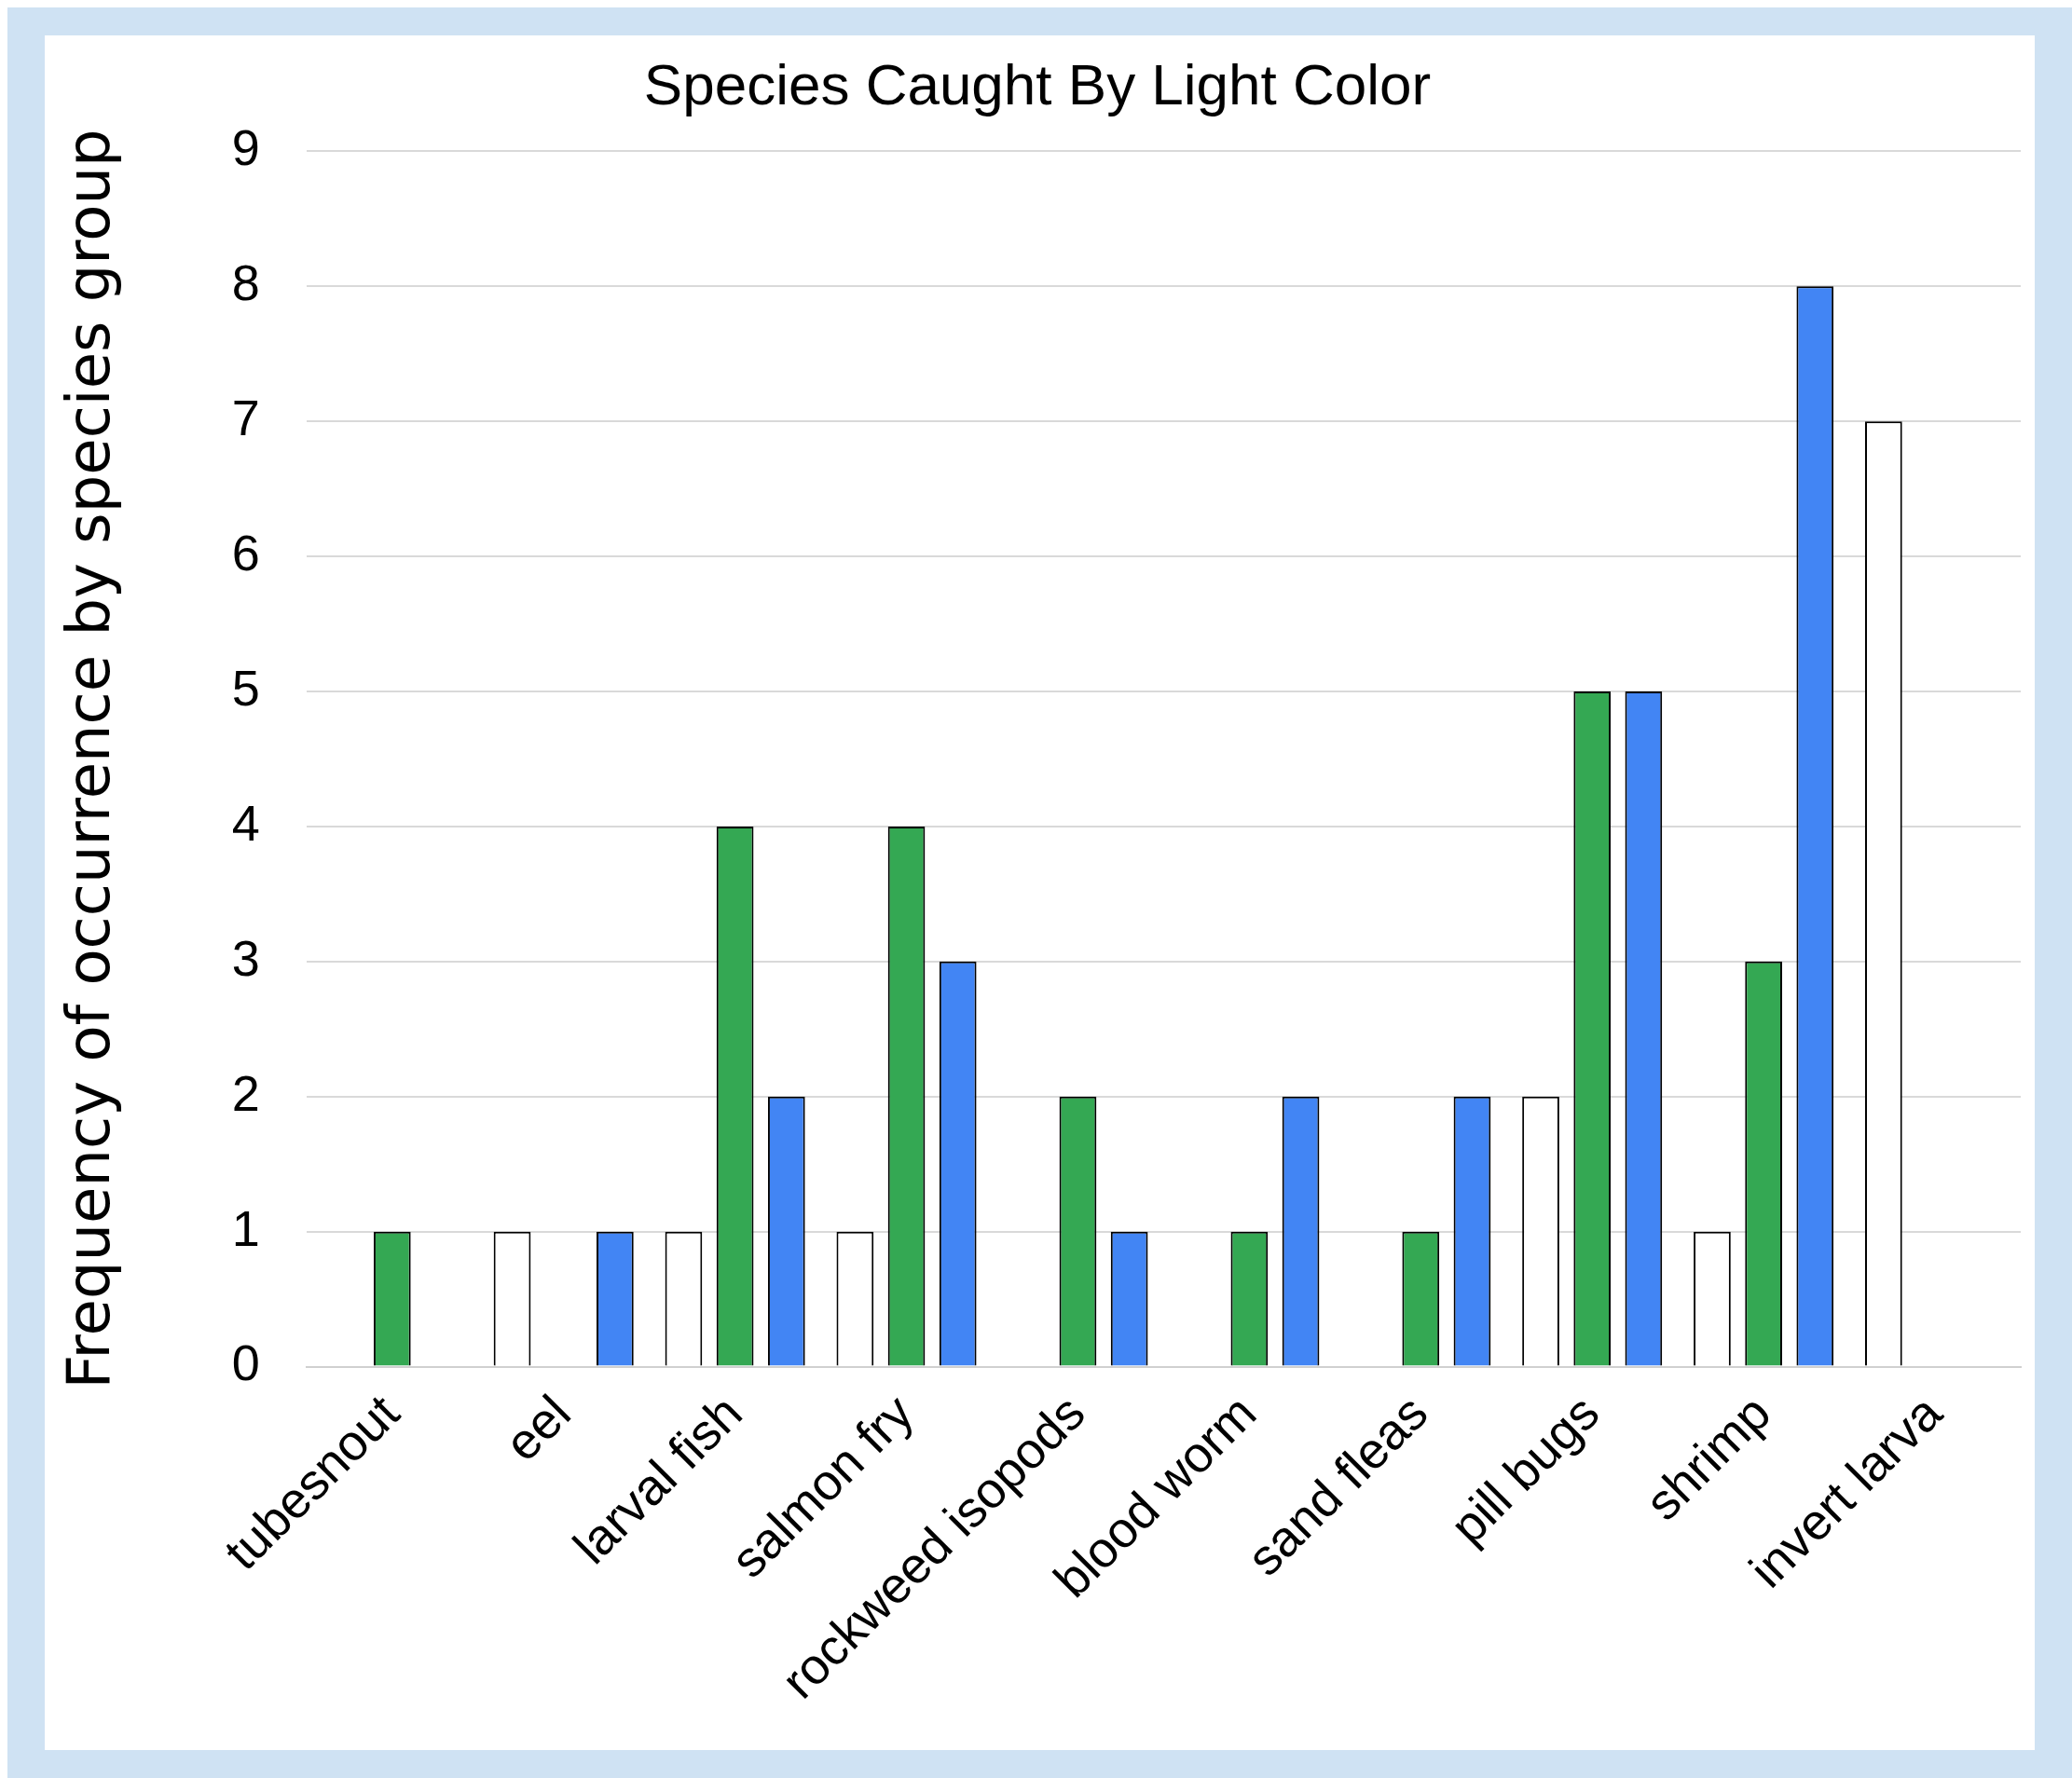 This screenshot has height=1778, width=2072. What do you see at coordinates (89, 759) in the screenshot?
I see `y-axis-title: Frequency of occurrence by species group` at bounding box center [89, 759].